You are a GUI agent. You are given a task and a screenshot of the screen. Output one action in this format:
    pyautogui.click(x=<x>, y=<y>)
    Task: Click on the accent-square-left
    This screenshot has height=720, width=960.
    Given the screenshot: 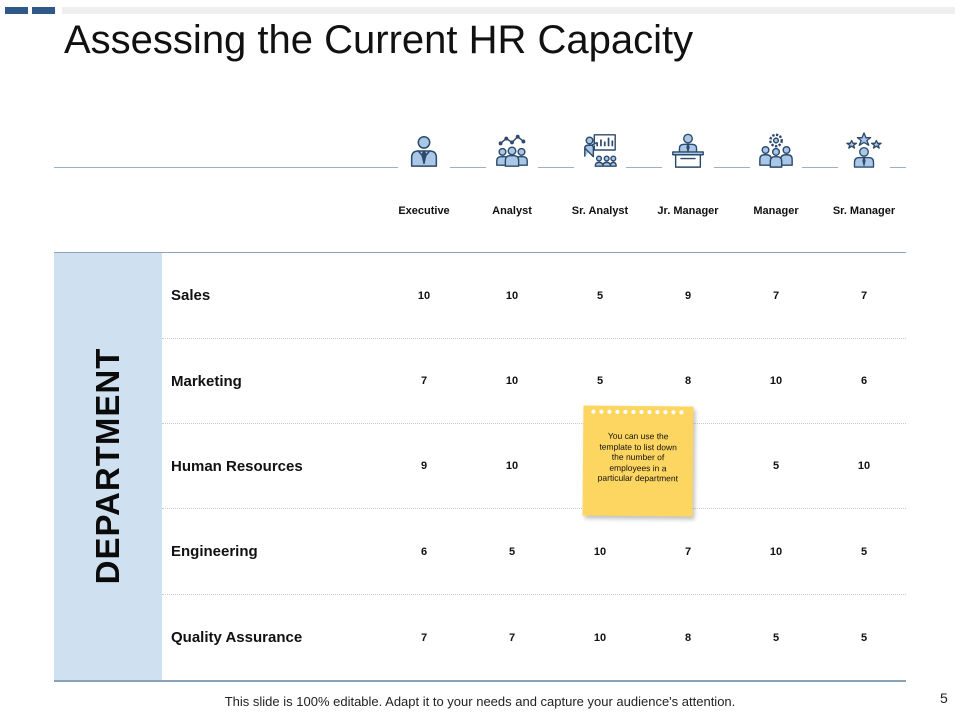 What is the action you would take?
    pyautogui.click(x=16, y=10)
    